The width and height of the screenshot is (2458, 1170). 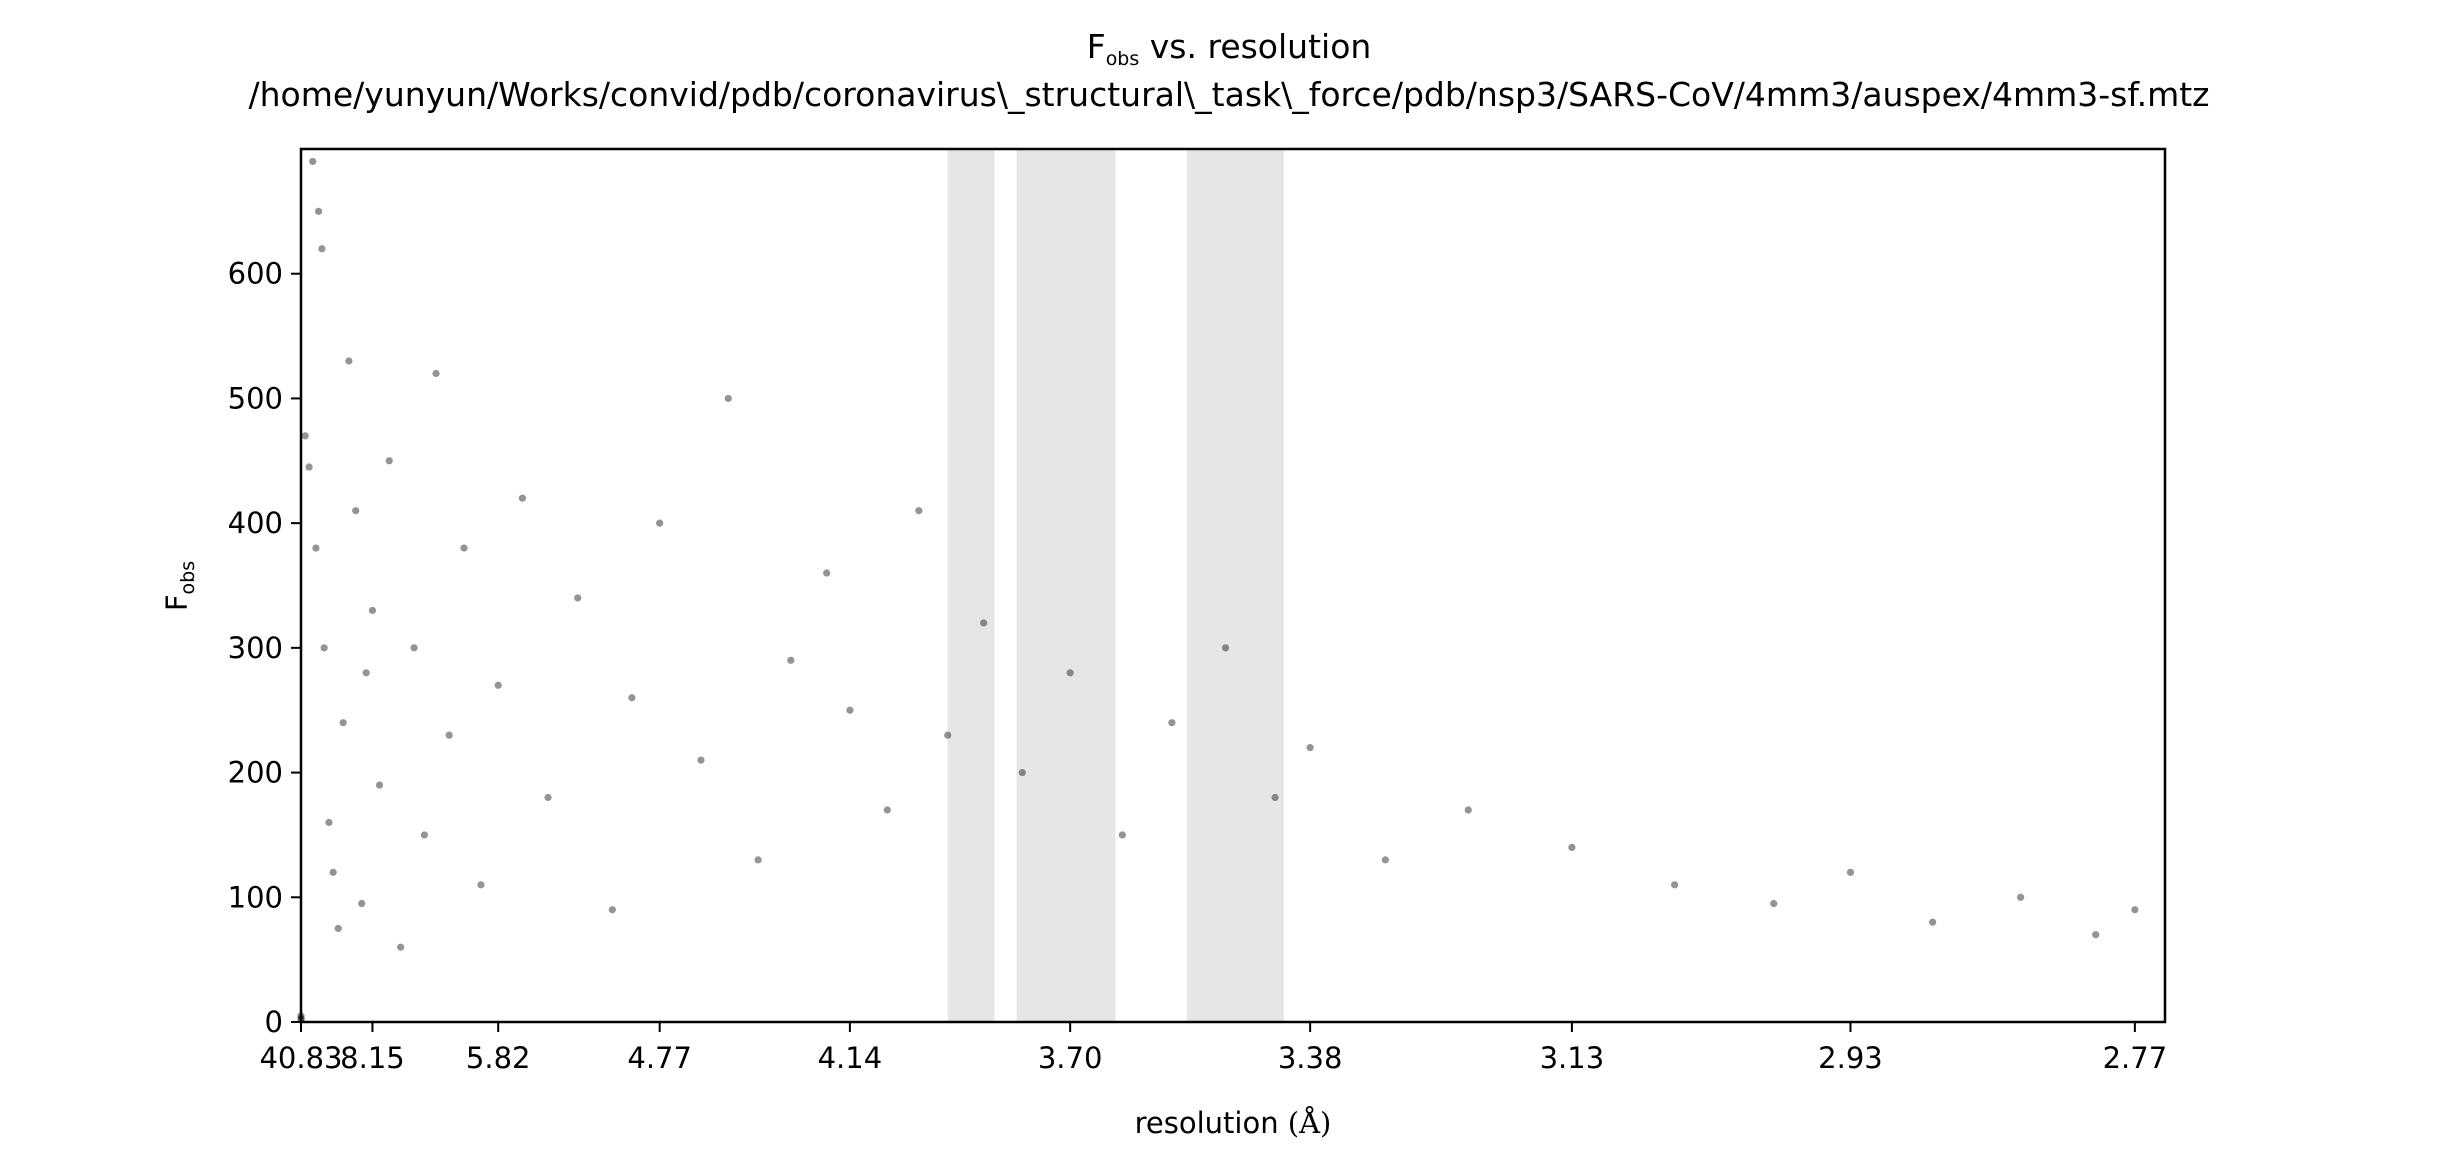 I want to click on title-rest: vs. resolution, so click(x=1255, y=46).